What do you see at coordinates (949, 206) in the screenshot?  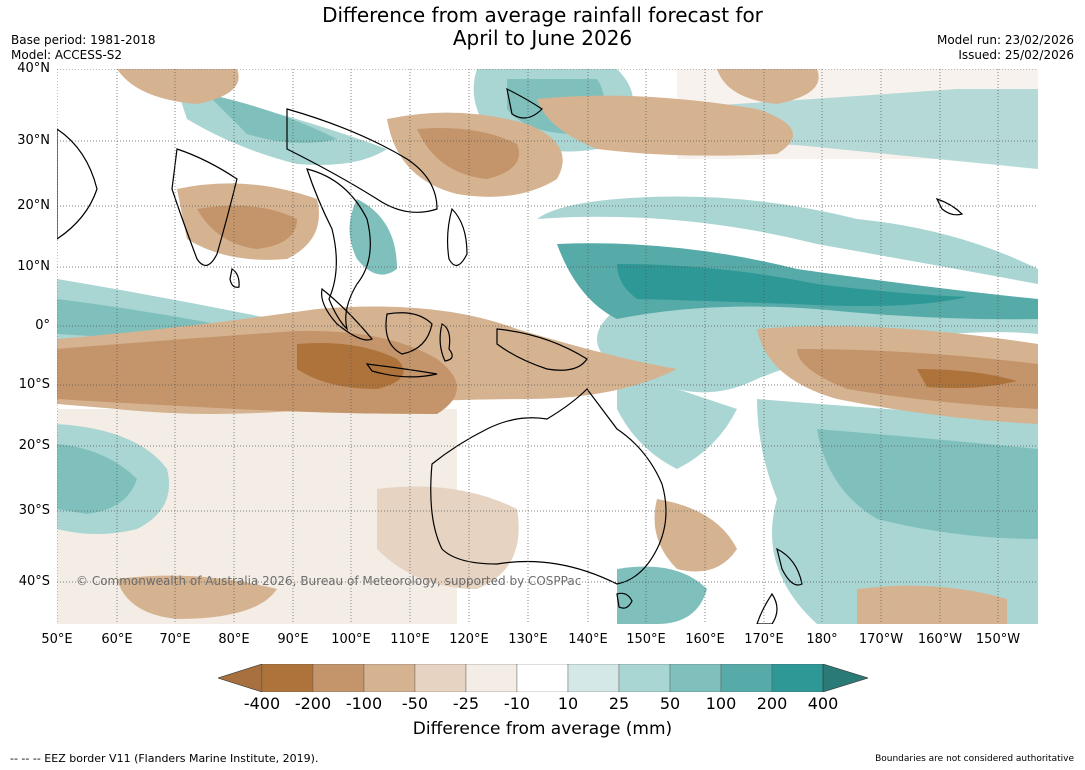 I see `hawaii-outline` at bounding box center [949, 206].